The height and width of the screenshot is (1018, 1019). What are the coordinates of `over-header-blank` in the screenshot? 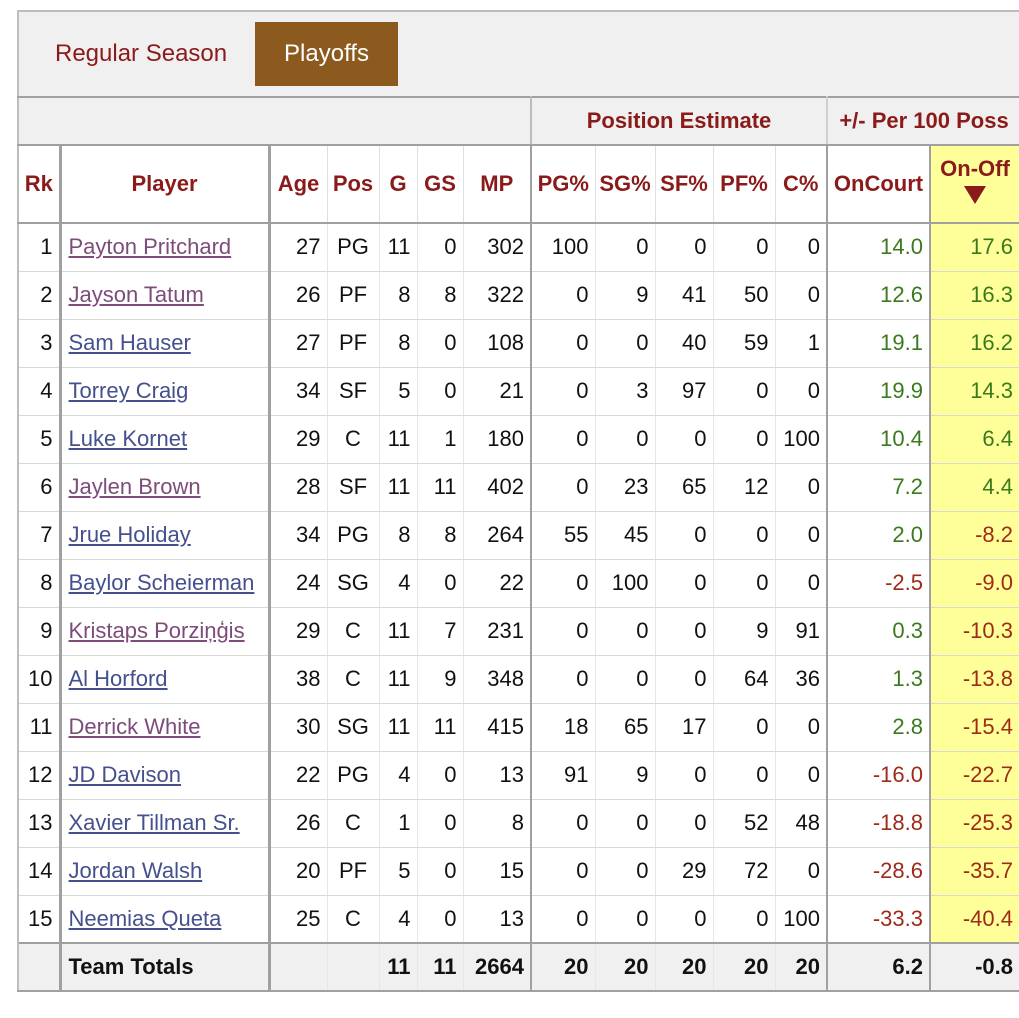 It's located at (274, 121).